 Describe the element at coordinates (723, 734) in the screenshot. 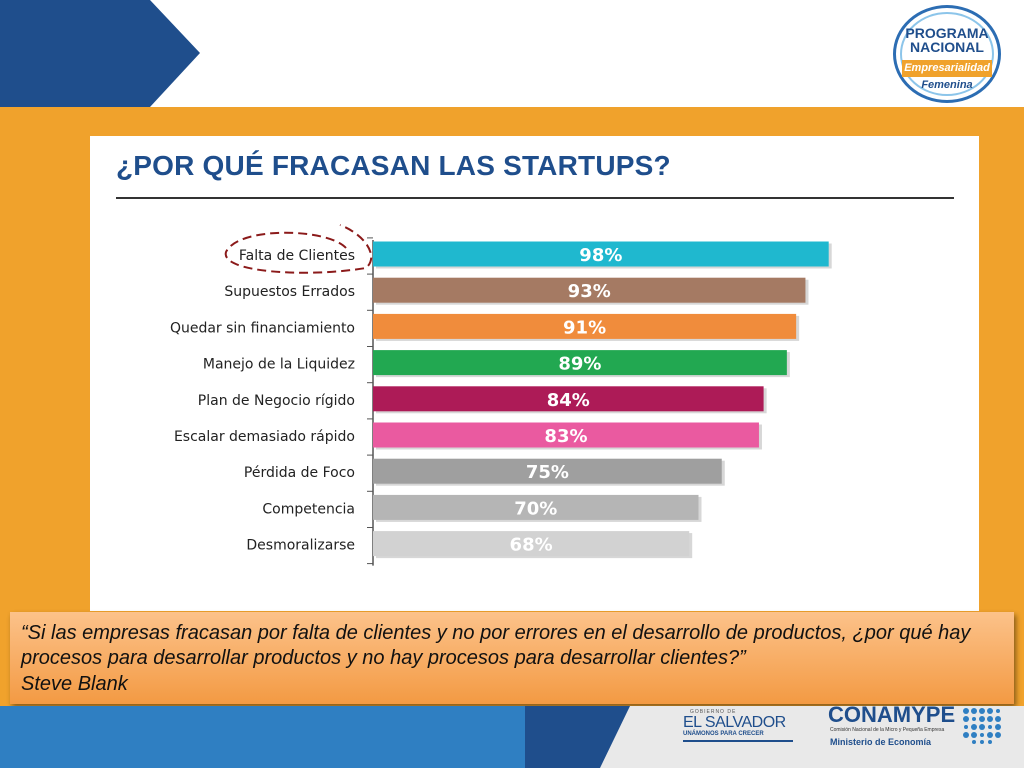

I see `gobierno-slogan: UNÁMONOS PARA CRECER` at that location.